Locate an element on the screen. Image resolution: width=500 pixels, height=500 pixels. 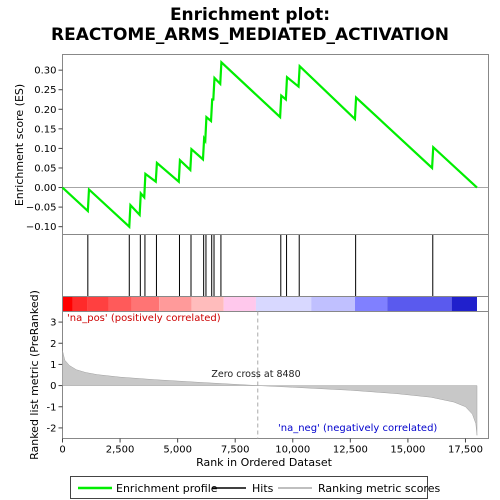
ranked-ytick-label: -1 is located at coordinates (52, 407).